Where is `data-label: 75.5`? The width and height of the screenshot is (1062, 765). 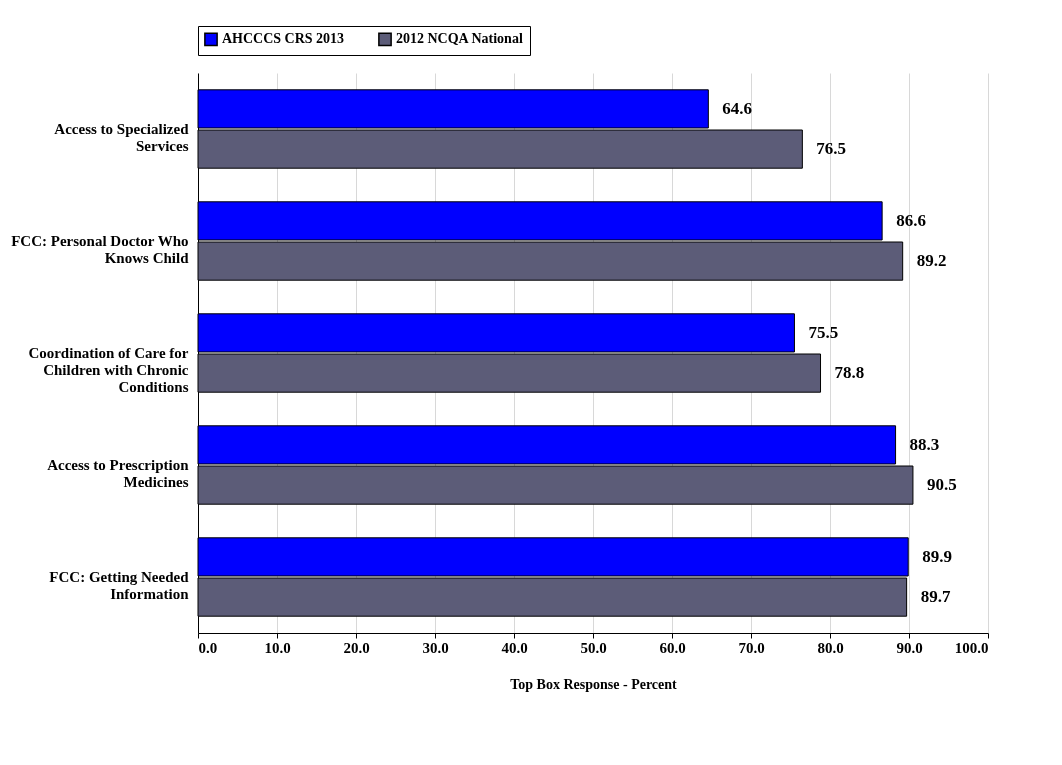
data-label: 75.5 is located at coordinates (823, 332).